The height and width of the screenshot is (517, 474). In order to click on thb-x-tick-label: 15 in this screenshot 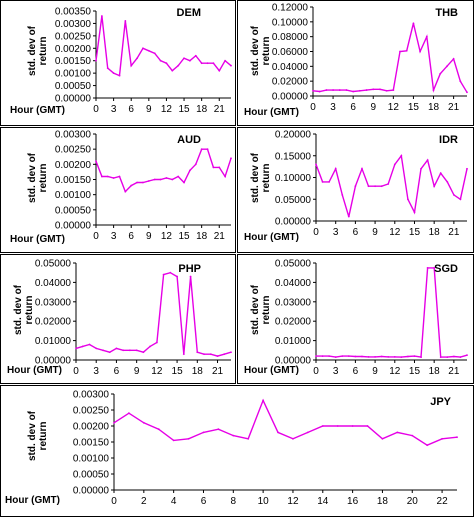, I will do `click(414, 107)`.